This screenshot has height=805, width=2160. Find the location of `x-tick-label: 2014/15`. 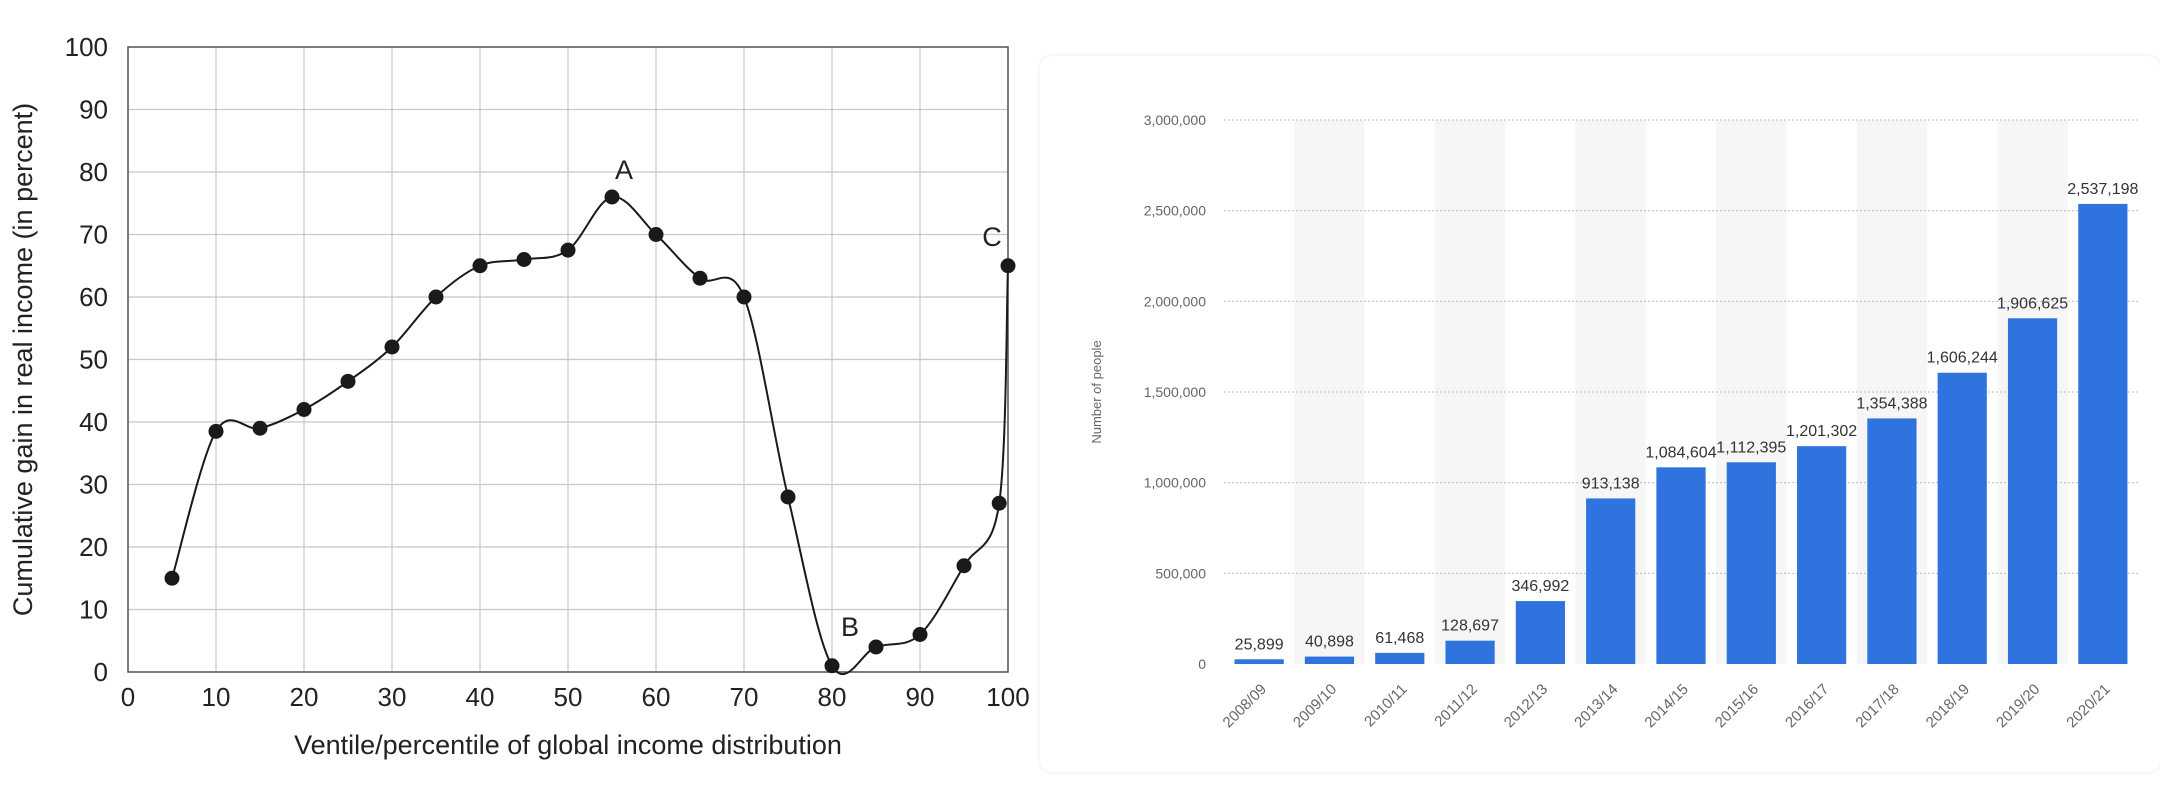

x-tick-label: 2014/15 is located at coordinates (1666, 706).